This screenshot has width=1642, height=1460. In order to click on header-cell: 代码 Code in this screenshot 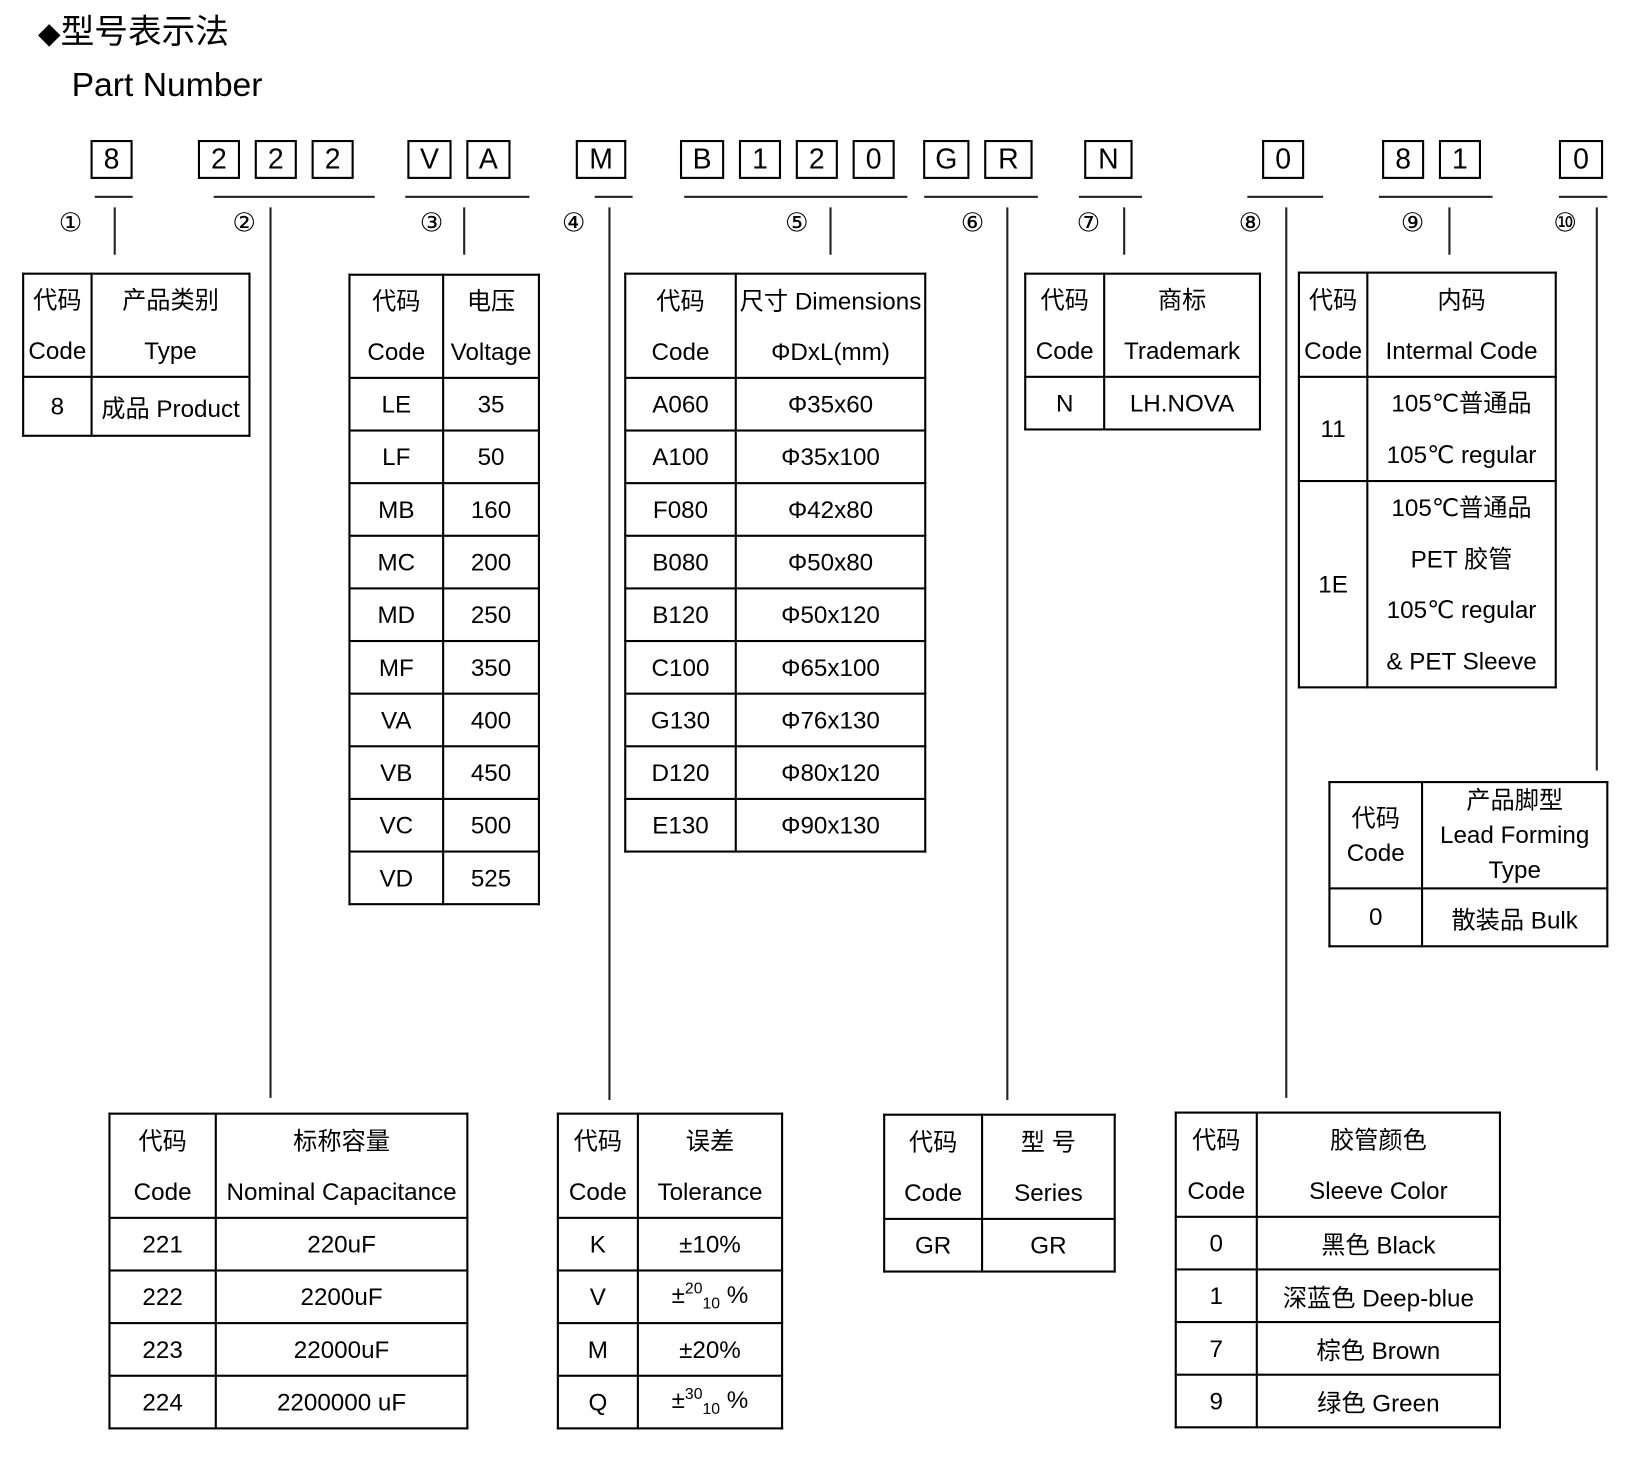, I will do `click(396, 326)`.